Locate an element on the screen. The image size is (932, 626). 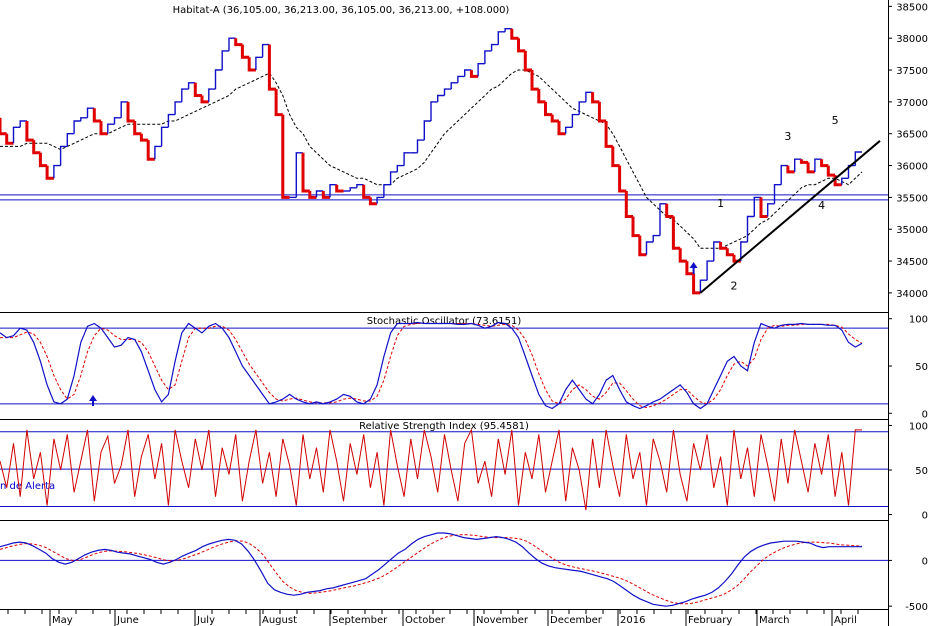
x-axis-month-label: May is located at coordinates (62, 620).